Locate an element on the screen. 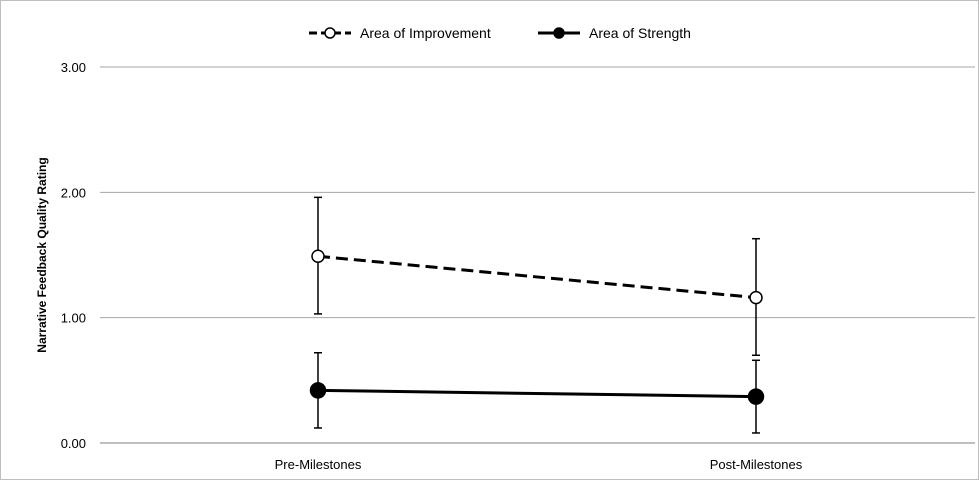  legend-label: Area of Strength is located at coordinates (640, 33).